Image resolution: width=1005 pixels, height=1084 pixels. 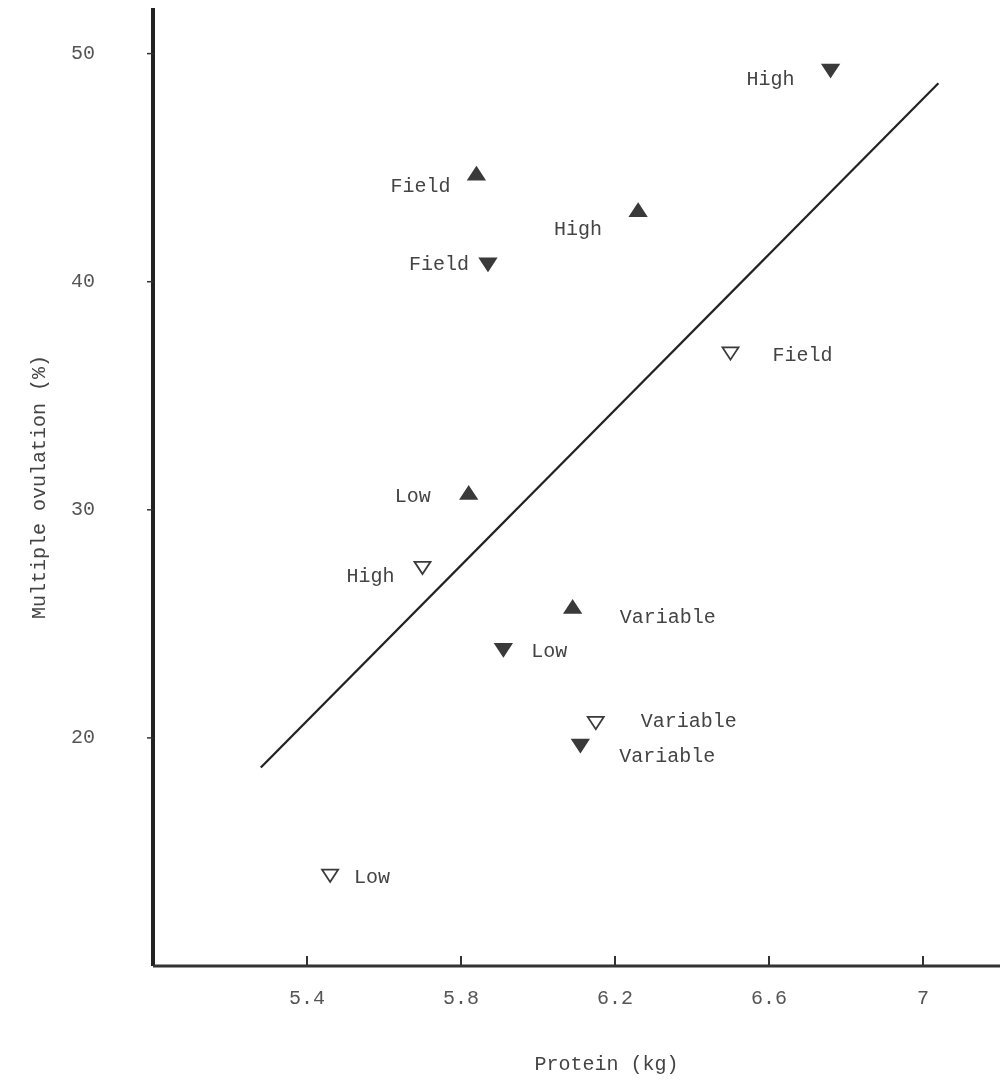 What do you see at coordinates (83, 510) in the screenshot?
I see `y-tick-label: 30` at bounding box center [83, 510].